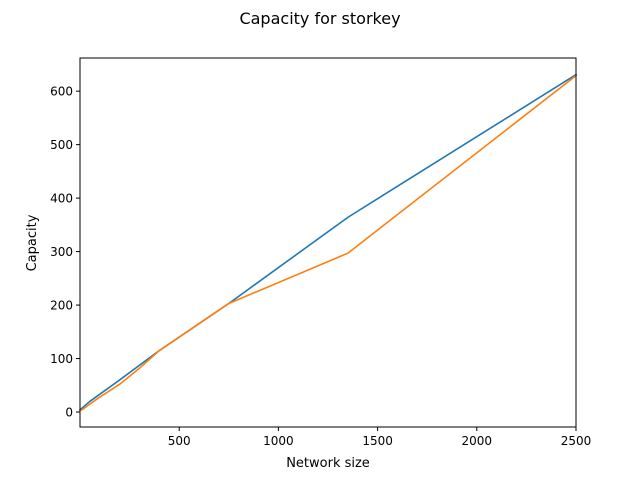  I want to click on x-tick-label: 2500, so click(576, 441).